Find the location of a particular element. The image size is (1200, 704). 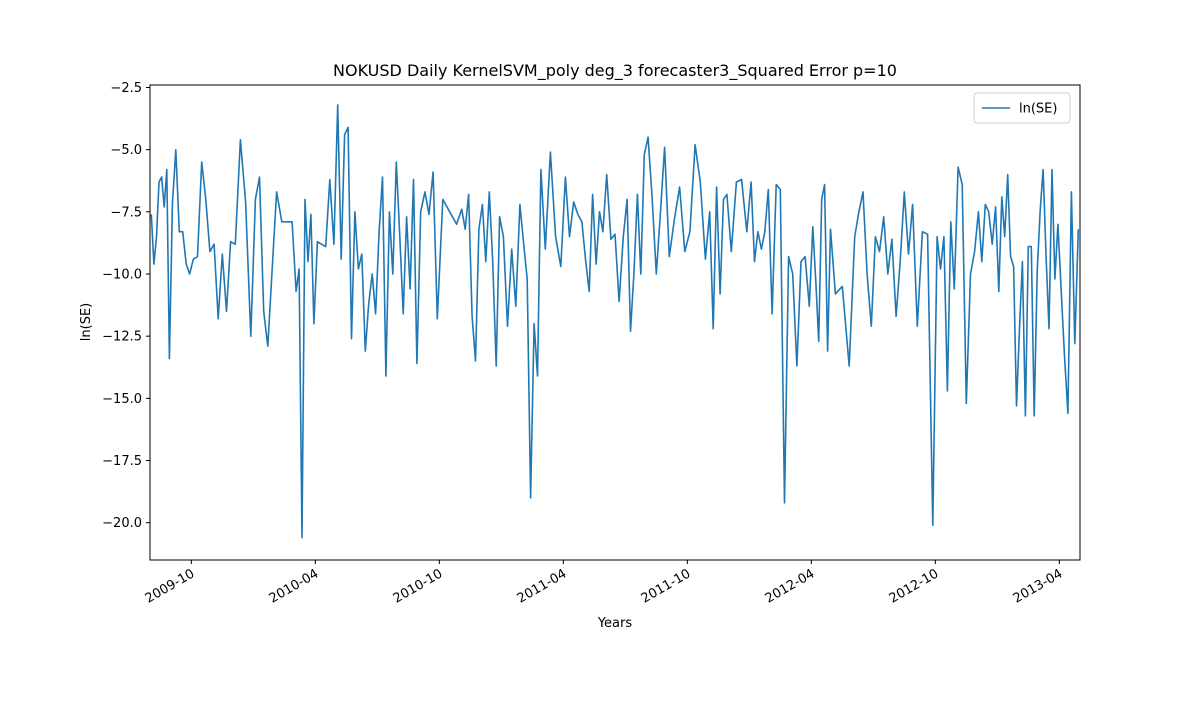

legend-box is located at coordinates (1022, 108).